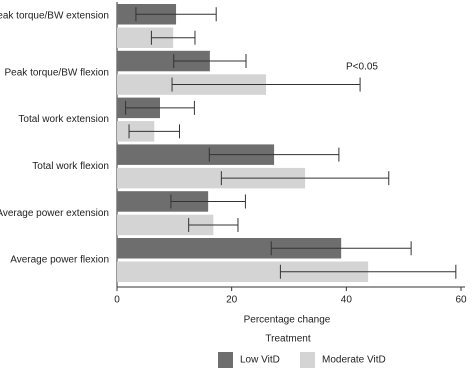 This screenshot has width=474, height=370. Describe the element at coordinates (117, 300) in the screenshot. I see `x-tick-label: 0` at that location.